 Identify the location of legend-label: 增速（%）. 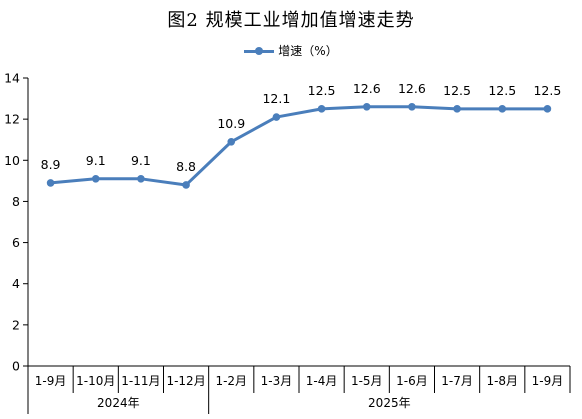
(308, 51).